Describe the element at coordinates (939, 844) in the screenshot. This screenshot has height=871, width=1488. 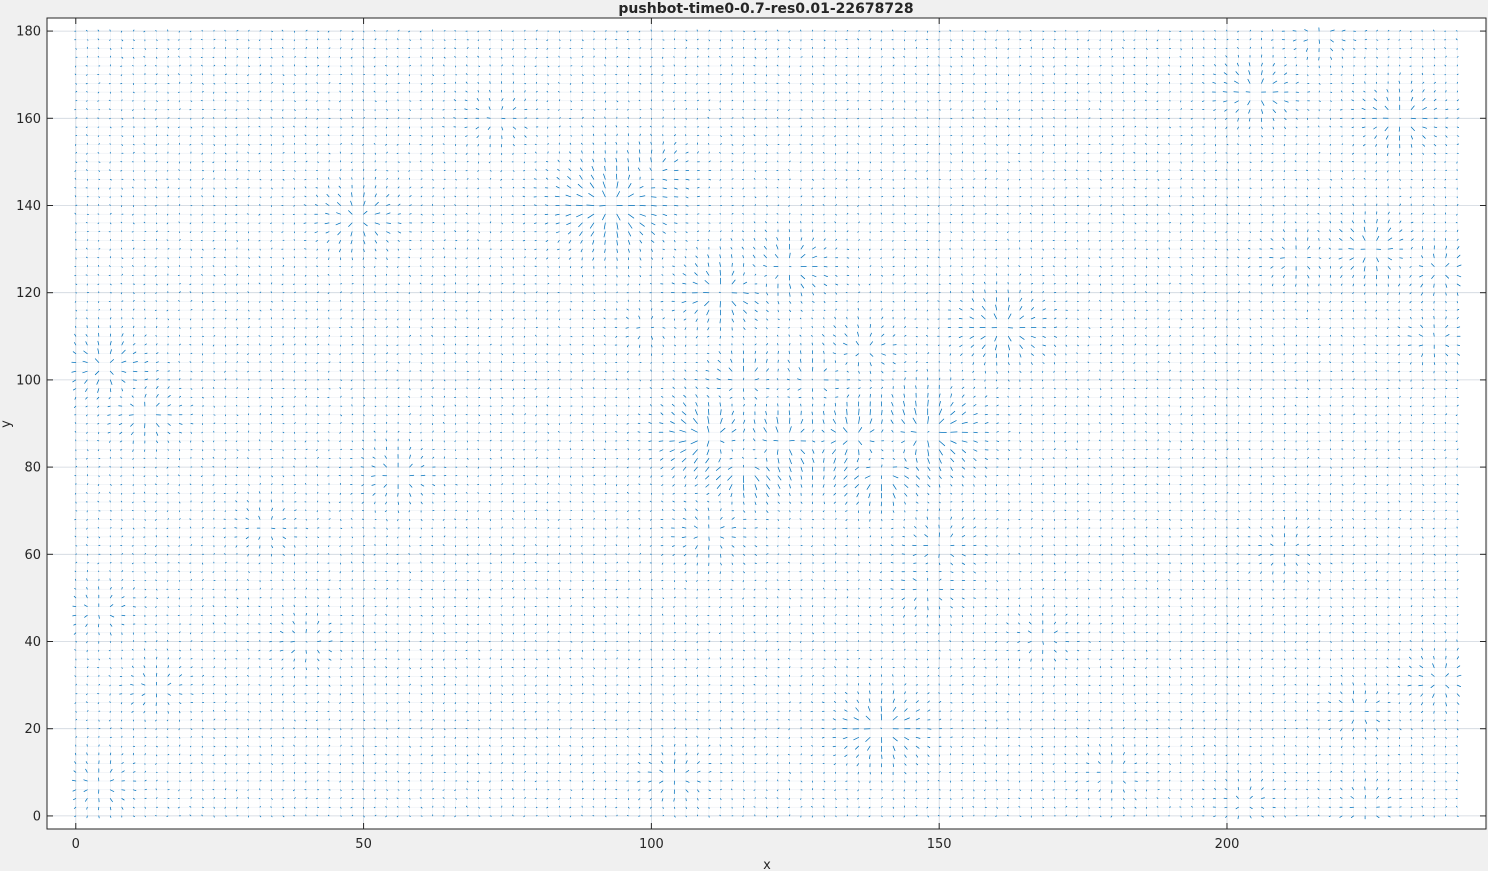
I see `x-tick-label: 150` at that location.